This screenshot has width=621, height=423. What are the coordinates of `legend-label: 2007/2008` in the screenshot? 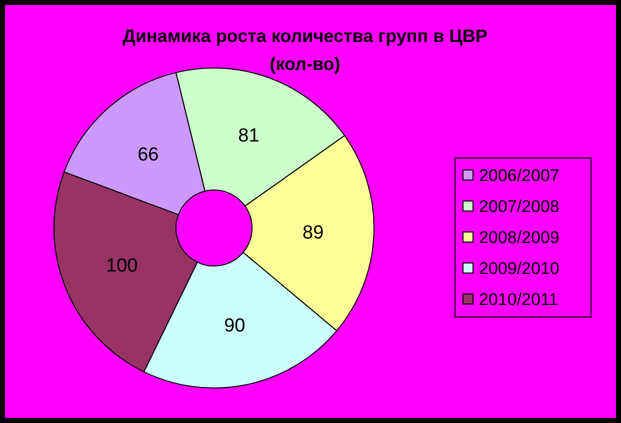 It's located at (519, 206).